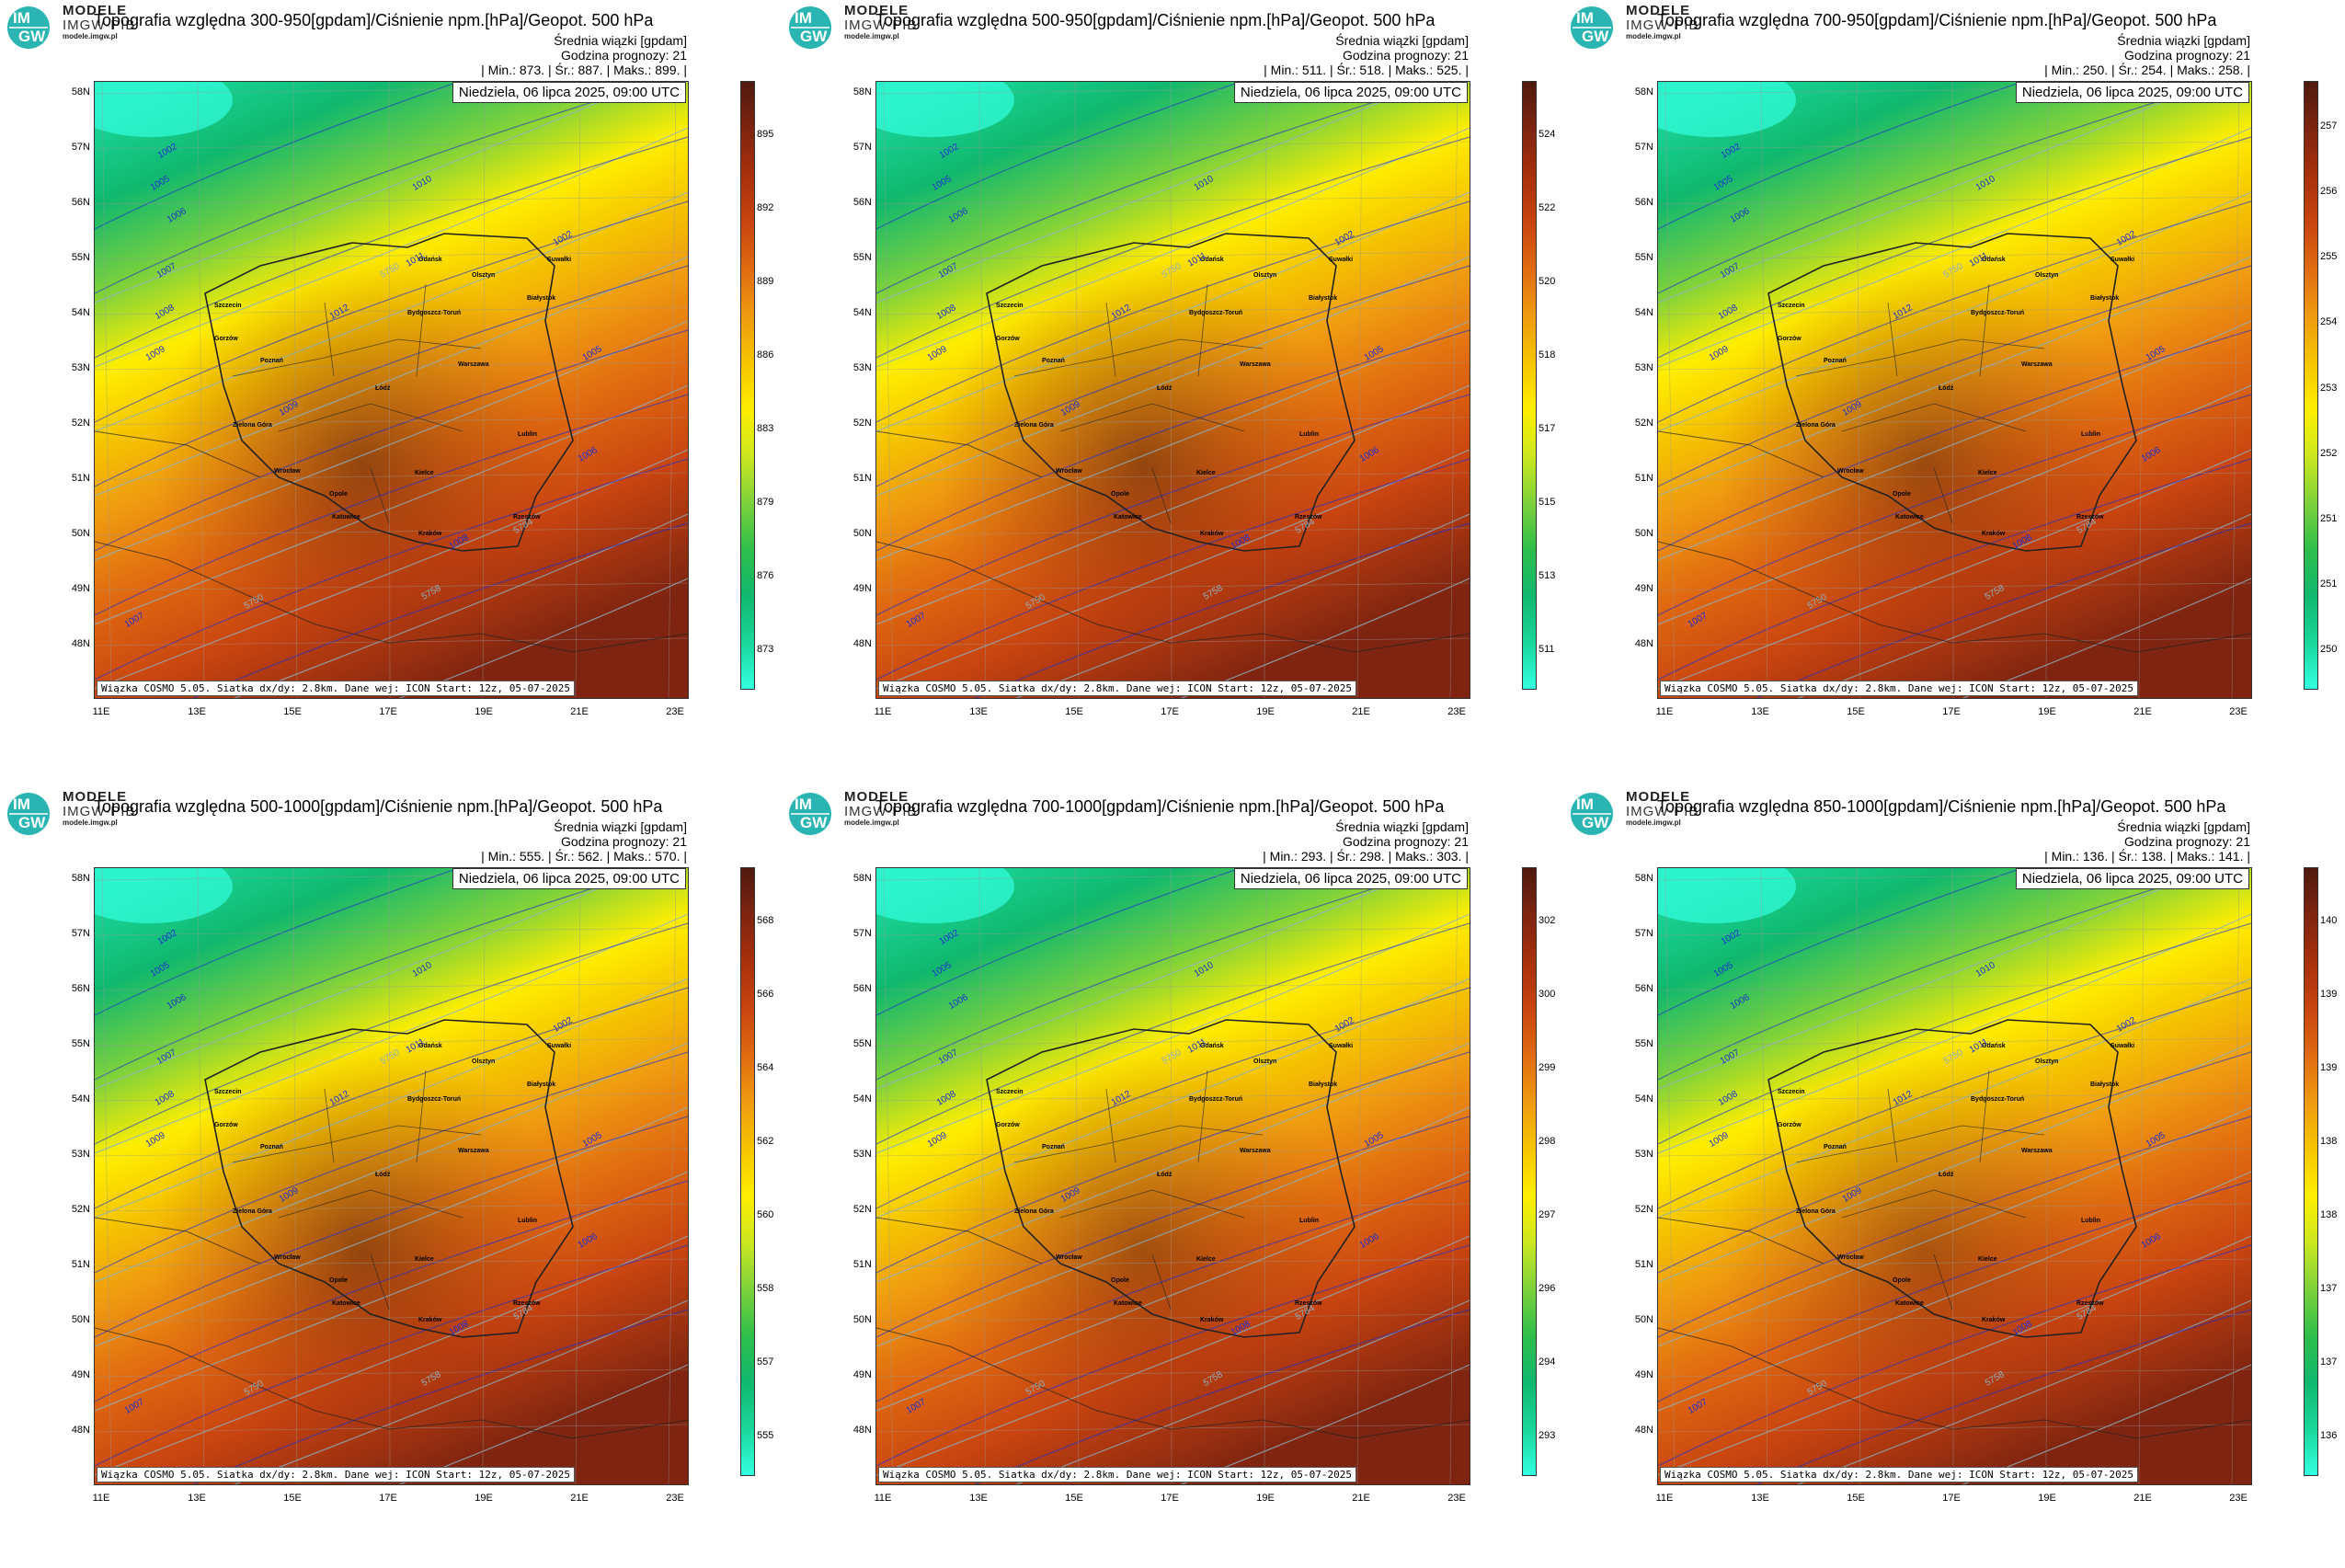  What do you see at coordinates (357, 403) in the screenshot?
I see `region-borders` at bounding box center [357, 403].